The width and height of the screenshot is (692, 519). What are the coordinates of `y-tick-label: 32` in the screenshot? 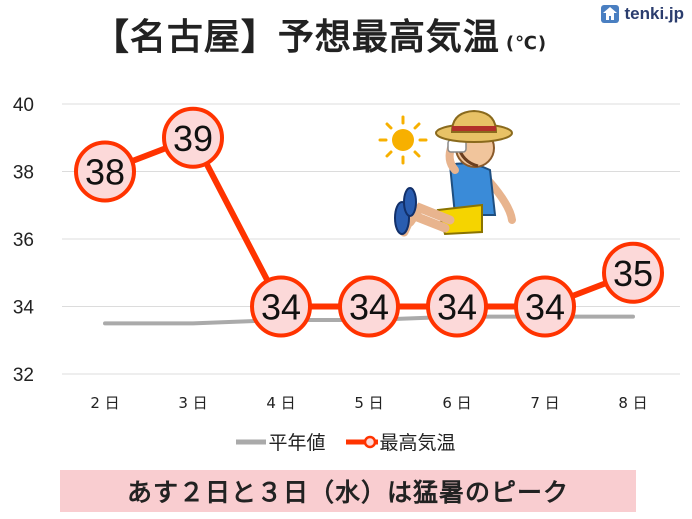 It's located at (23, 375).